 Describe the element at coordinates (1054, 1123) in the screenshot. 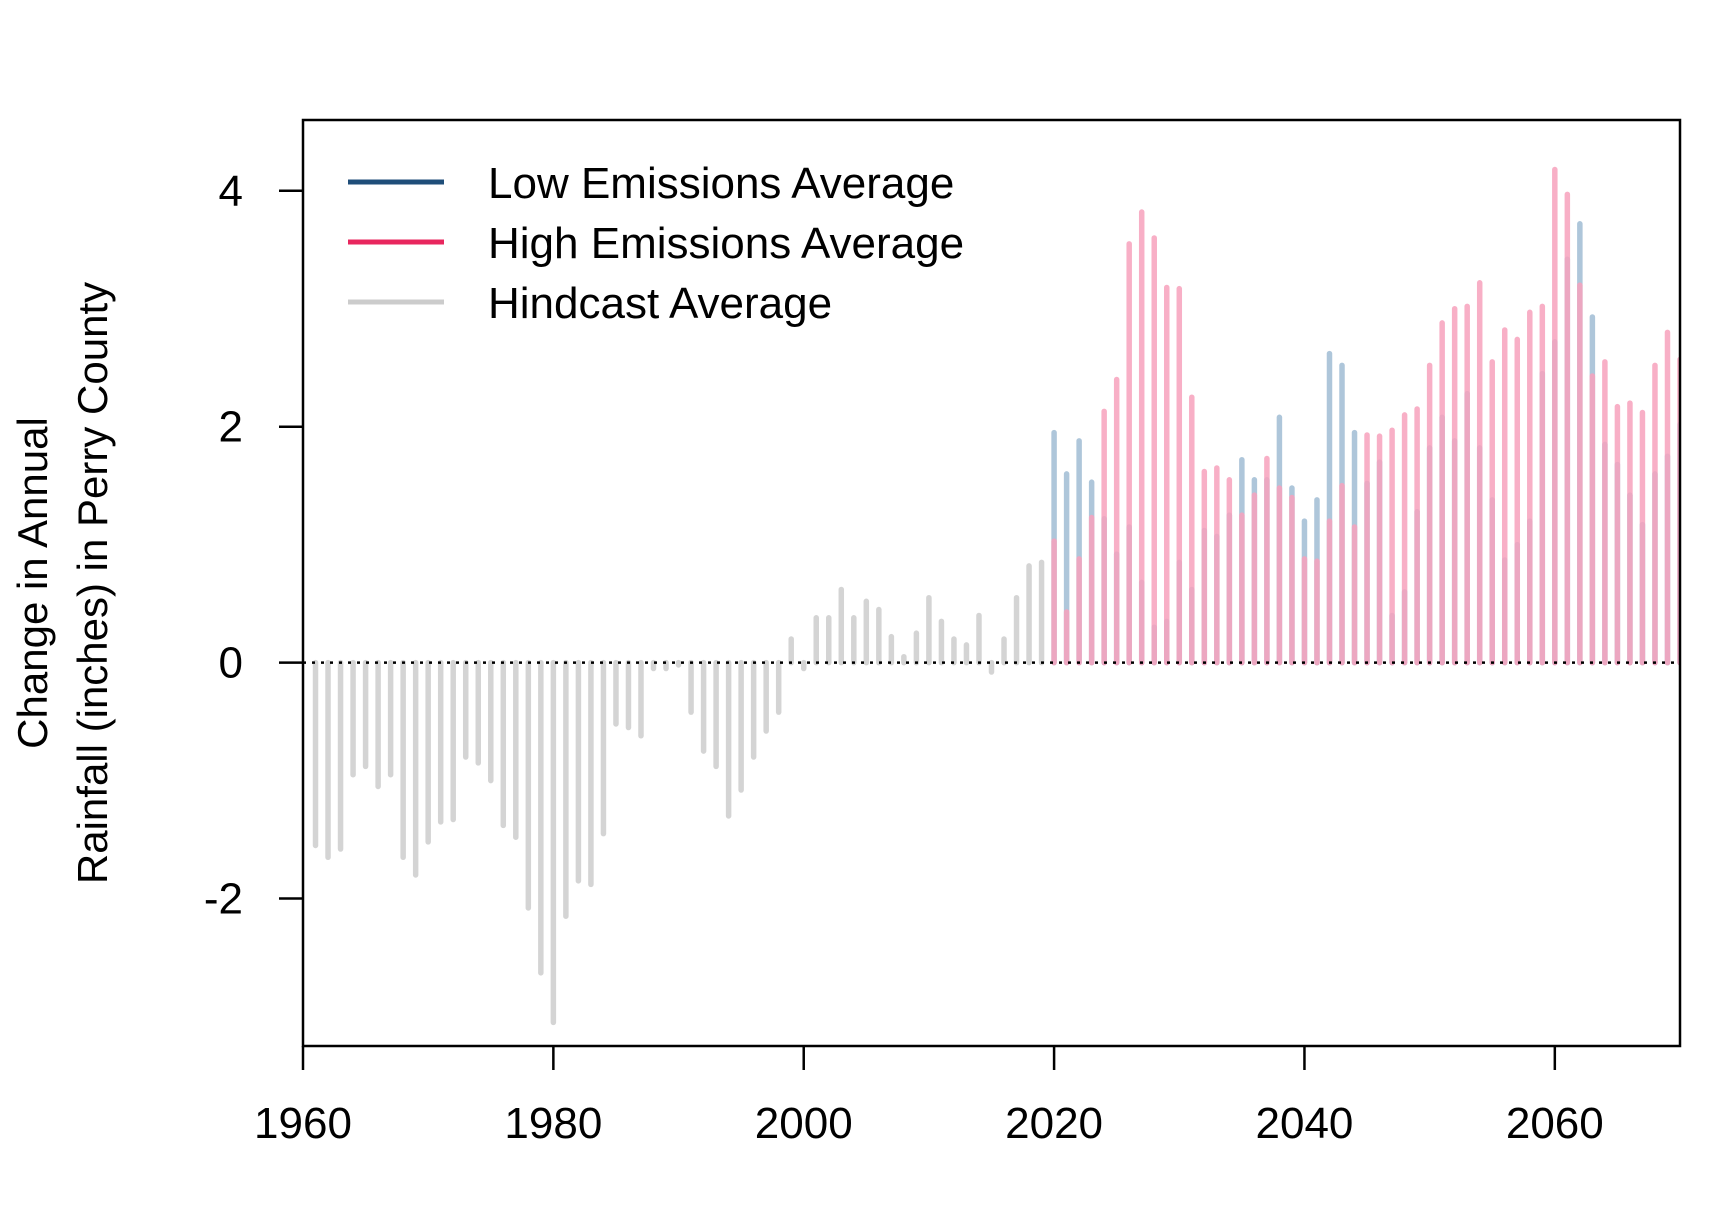

I see `x-tick-label-2020: 2020` at that location.